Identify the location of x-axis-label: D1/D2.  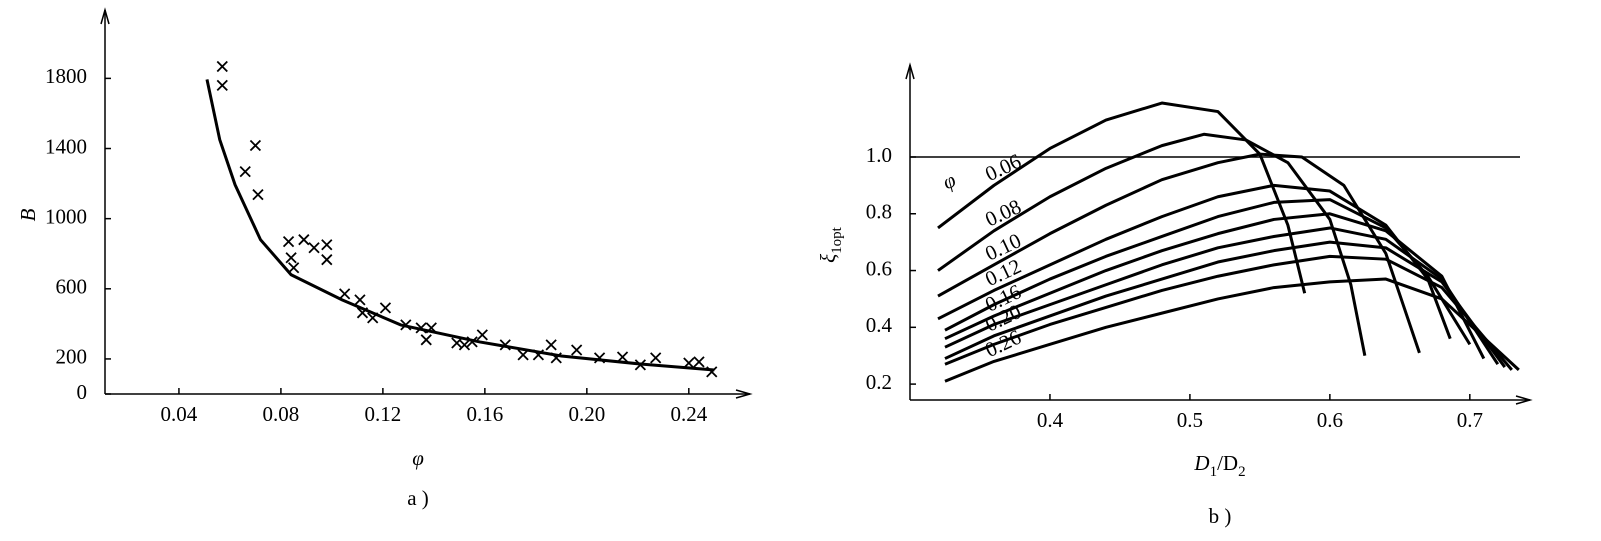
(1219, 466).